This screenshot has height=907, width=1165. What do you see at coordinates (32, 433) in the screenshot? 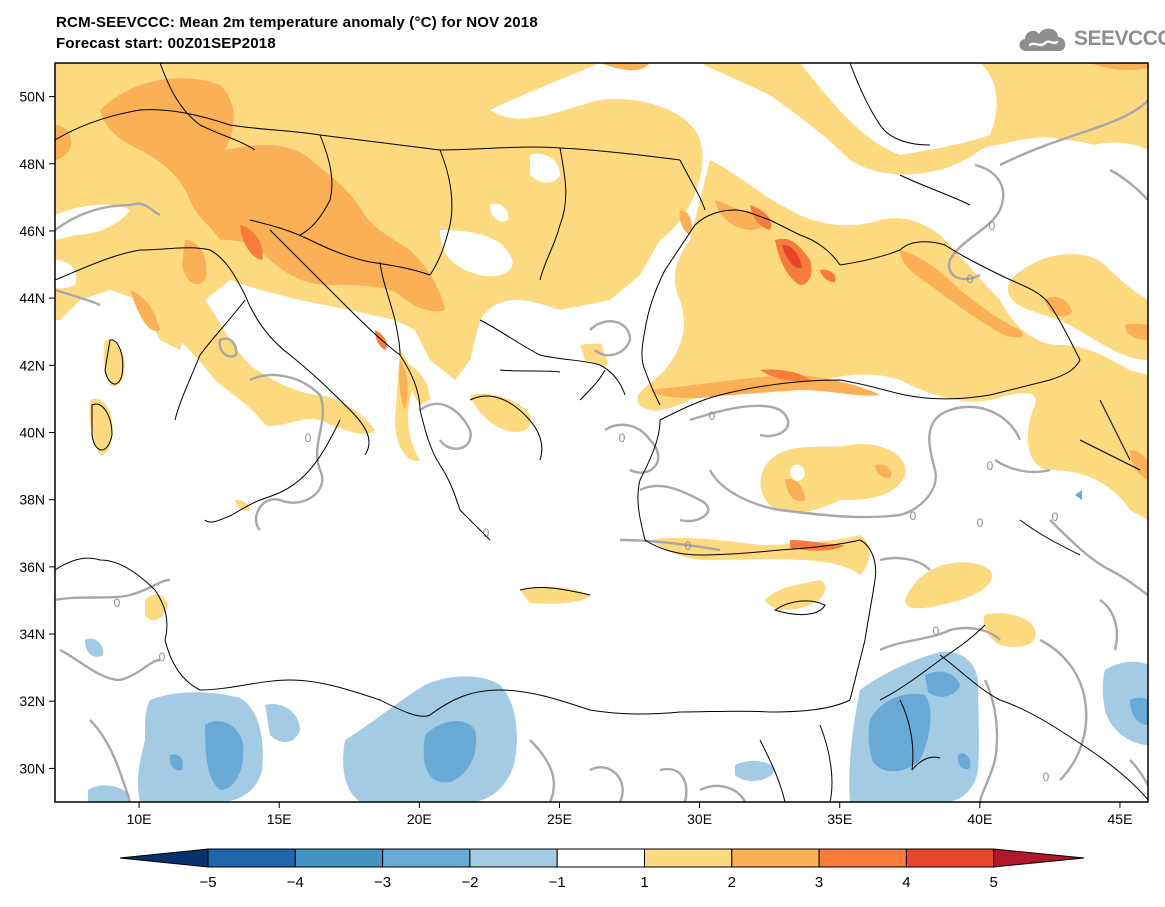
I see `lat-tick-label: 40N` at bounding box center [32, 433].